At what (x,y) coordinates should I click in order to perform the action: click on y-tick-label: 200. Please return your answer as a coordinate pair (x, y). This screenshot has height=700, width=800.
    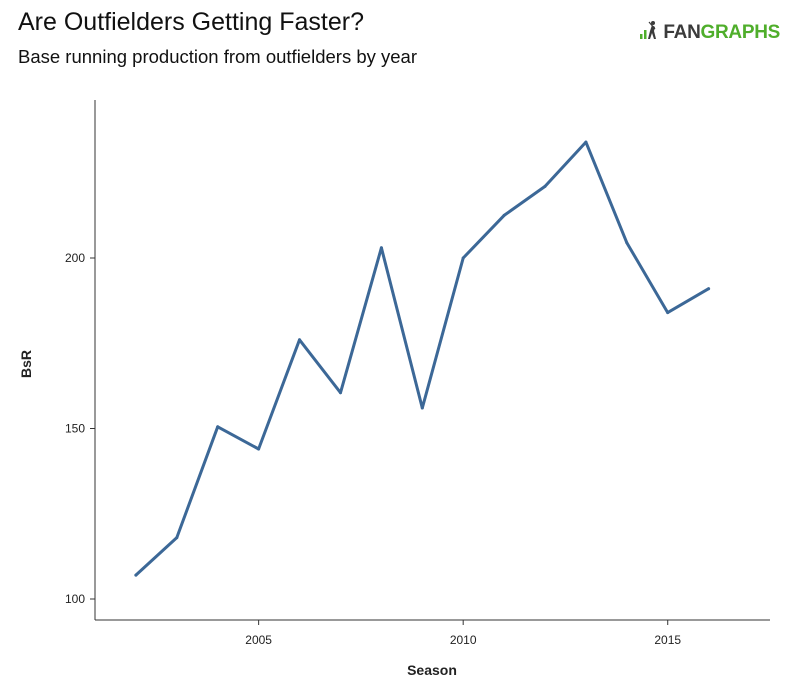
    Looking at the image, I should click on (75, 258).